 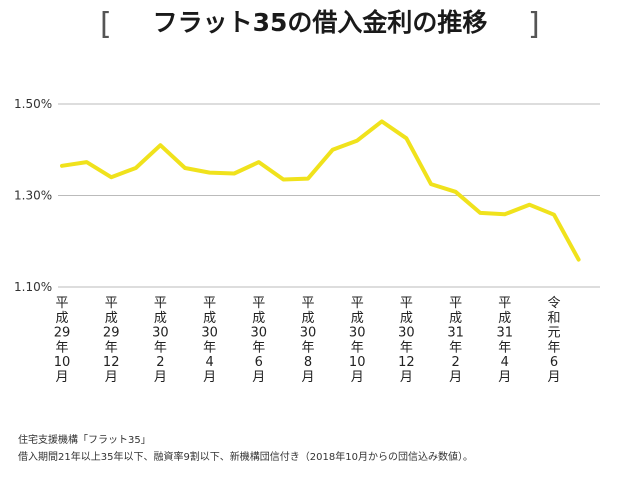 I want to click on y-tick-label: 1.30%, so click(x=33, y=196).